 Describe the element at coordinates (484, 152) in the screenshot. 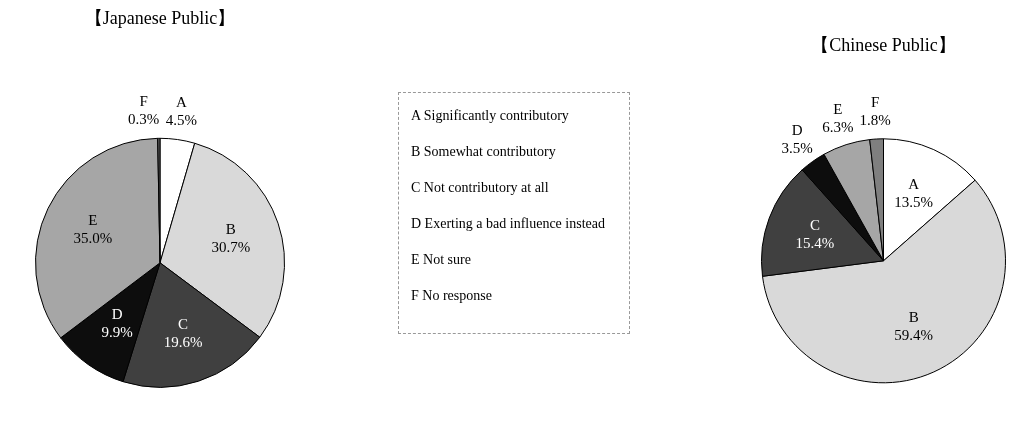

I see `text: B Somewhat contributory` at that location.